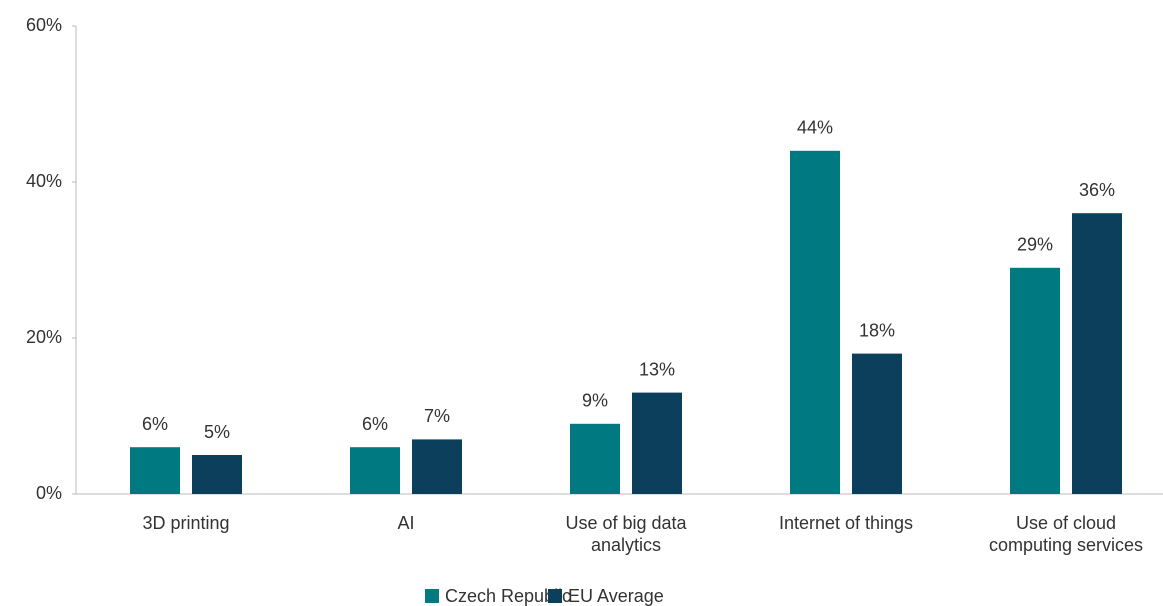 The width and height of the screenshot is (1163, 606). I want to click on value-label: 44%, so click(815, 128).